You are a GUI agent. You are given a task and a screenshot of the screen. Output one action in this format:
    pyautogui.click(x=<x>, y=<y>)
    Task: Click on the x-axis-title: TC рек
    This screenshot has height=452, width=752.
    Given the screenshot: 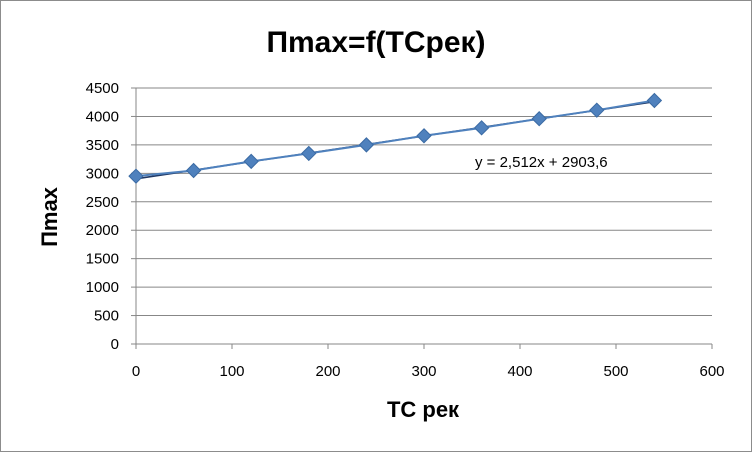 What is the action you would take?
    pyautogui.click(x=423, y=409)
    